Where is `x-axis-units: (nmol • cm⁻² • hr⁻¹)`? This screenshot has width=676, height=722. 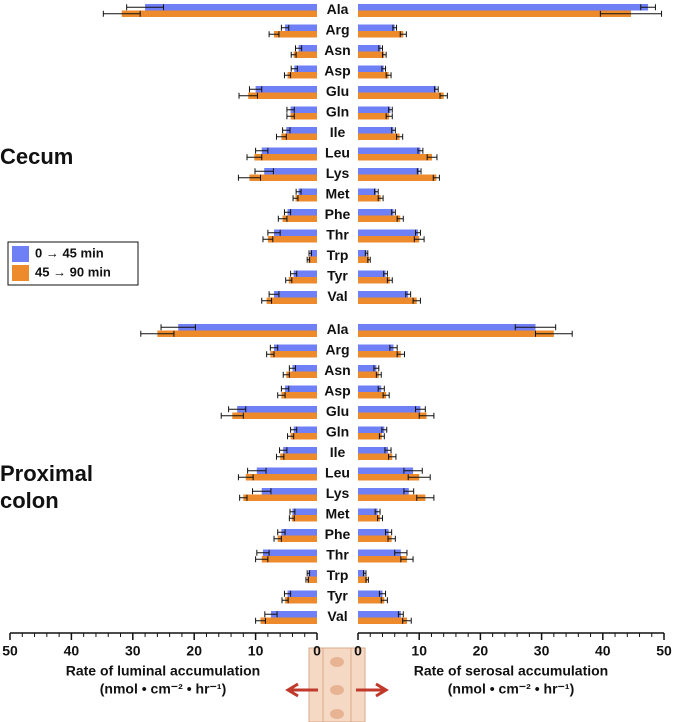
x-axis-units: (nmol • cm⁻² • hr⁻¹) is located at coordinates (511, 689).